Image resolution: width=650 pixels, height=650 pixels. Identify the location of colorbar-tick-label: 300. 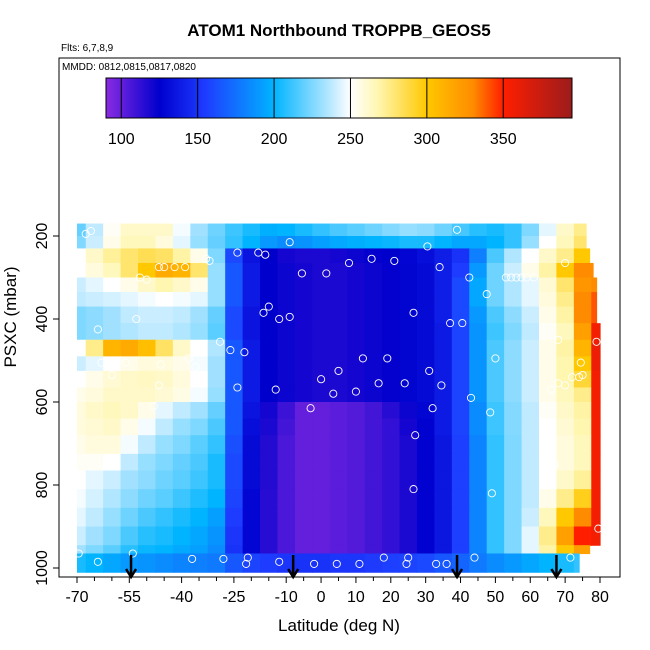
(427, 139).